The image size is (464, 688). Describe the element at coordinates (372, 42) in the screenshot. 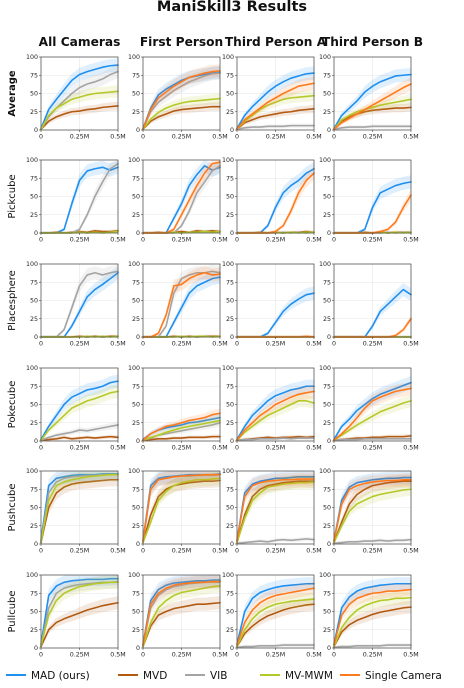

I see `column-title-third-person-b: Third Person B` at that location.